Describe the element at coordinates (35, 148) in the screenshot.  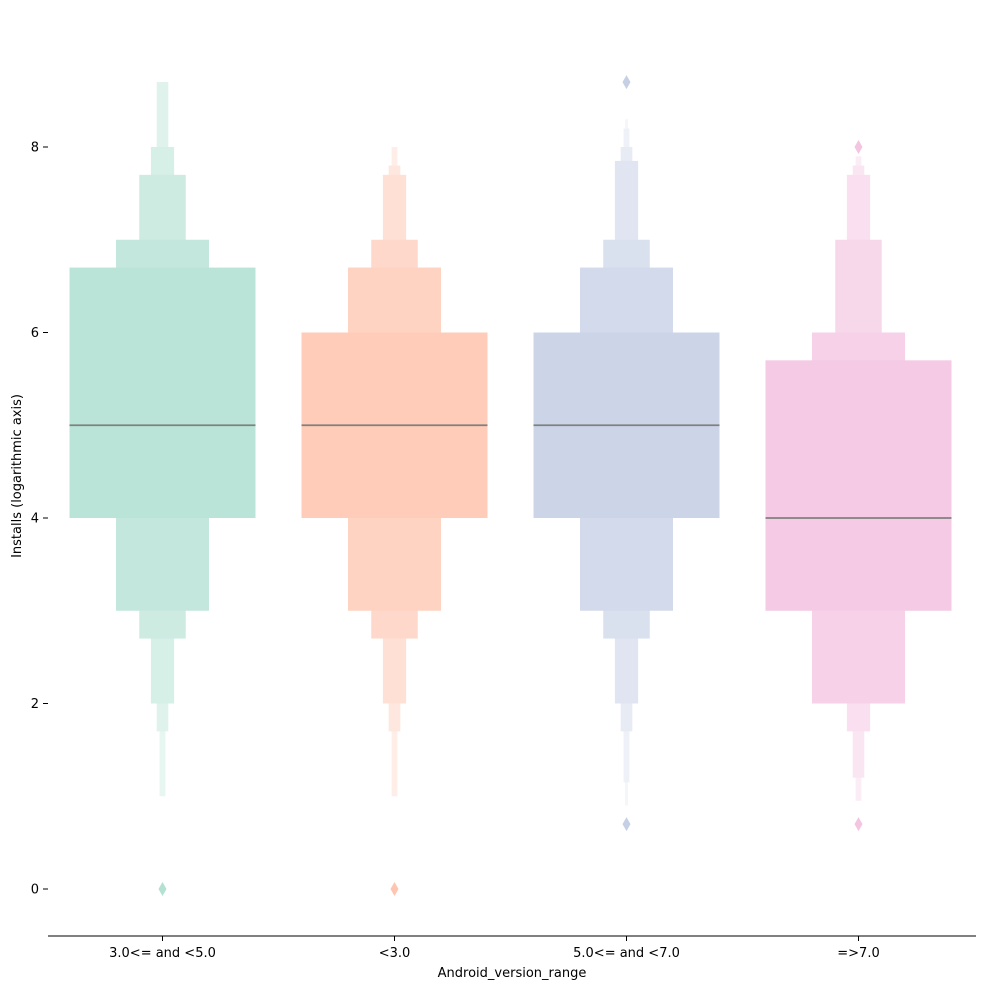
I see `y-tick-label: 8` at that location.